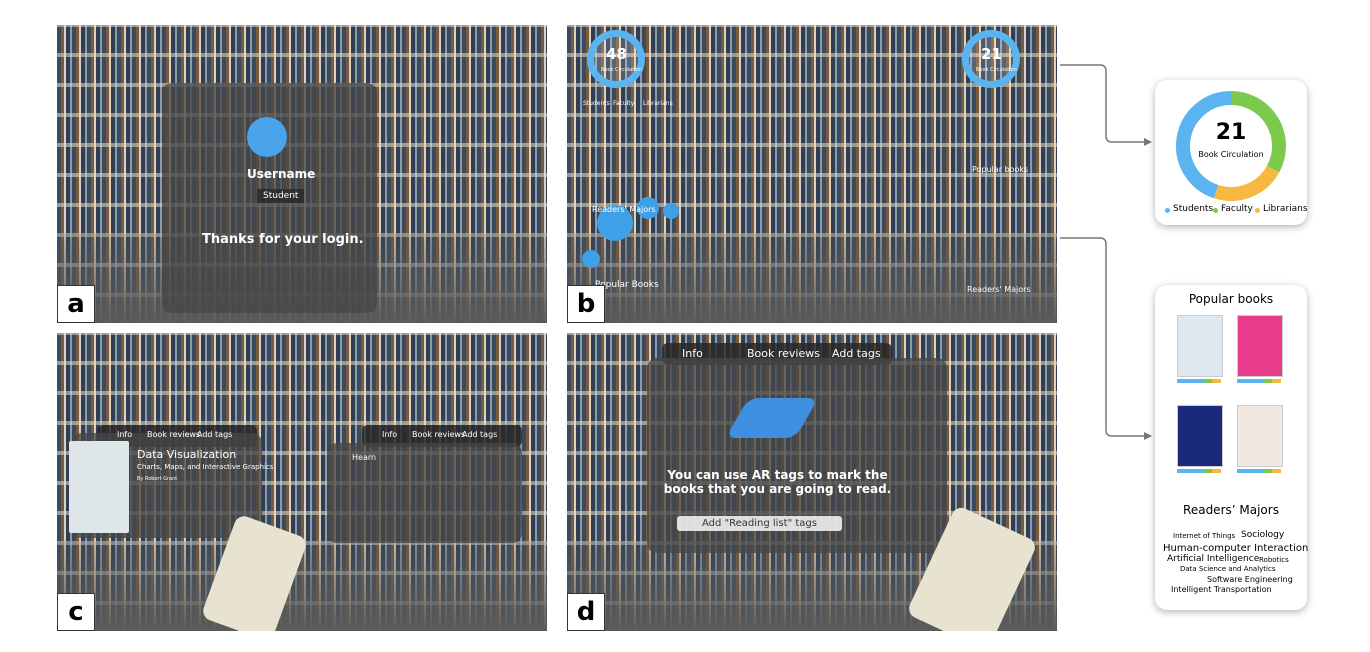  What do you see at coordinates (1236, 548) in the screenshot?
I see `major-term: Human-computer Interaction` at bounding box center [1236, 548].